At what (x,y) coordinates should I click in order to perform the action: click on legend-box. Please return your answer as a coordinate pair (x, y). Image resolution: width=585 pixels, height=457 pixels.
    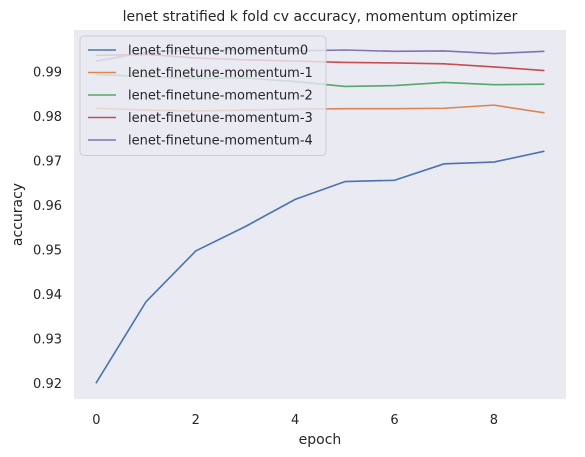
    Looking at the image, I should click on (203, 95).